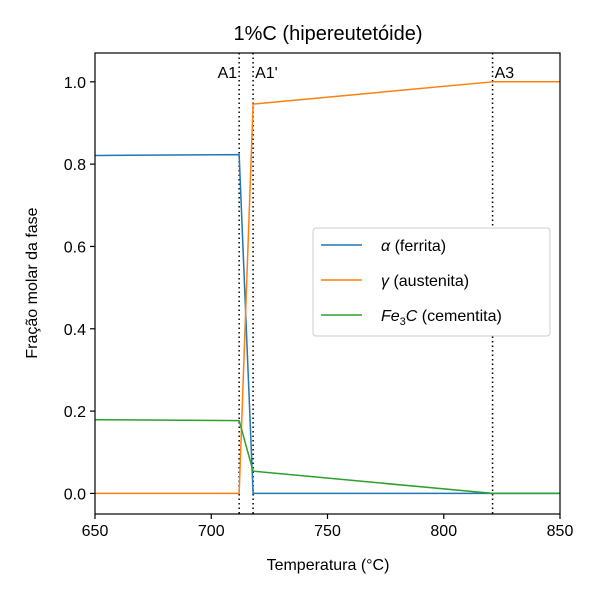 The height and width of the screenshot is (600, 600). Describe the element at coordinates (75, 330) in the screenshot. I see `y-tick-label: 0.4` at that location.